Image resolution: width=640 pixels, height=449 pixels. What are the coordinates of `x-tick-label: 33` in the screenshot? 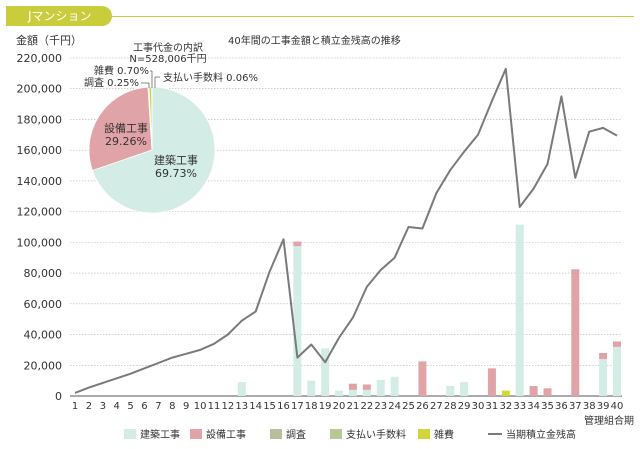 It's located at (519, 406).